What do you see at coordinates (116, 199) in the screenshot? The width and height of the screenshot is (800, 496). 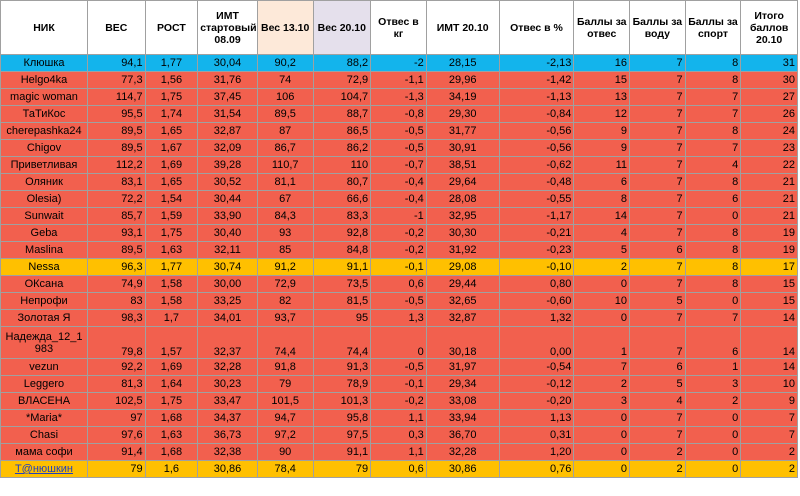 I see `row-cell: 72,2` at bounding box center [116, 199].